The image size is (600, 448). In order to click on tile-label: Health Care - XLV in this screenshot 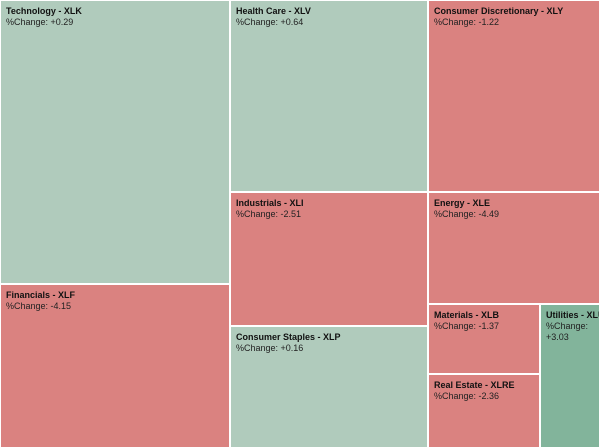, I will do `click(273, 11)`.